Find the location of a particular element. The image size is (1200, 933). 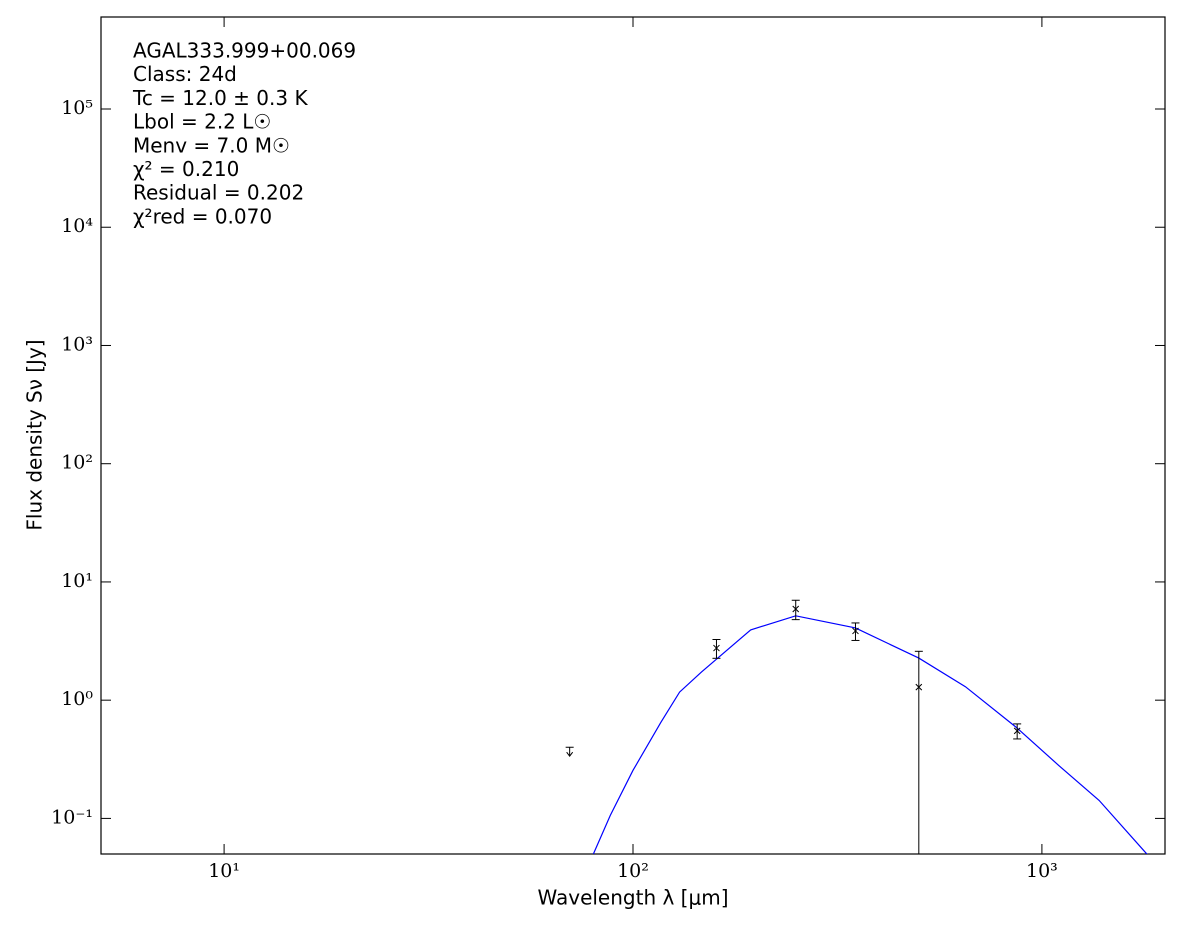

annotation: Residual = 0.202 is located at coordinates (218, 193).